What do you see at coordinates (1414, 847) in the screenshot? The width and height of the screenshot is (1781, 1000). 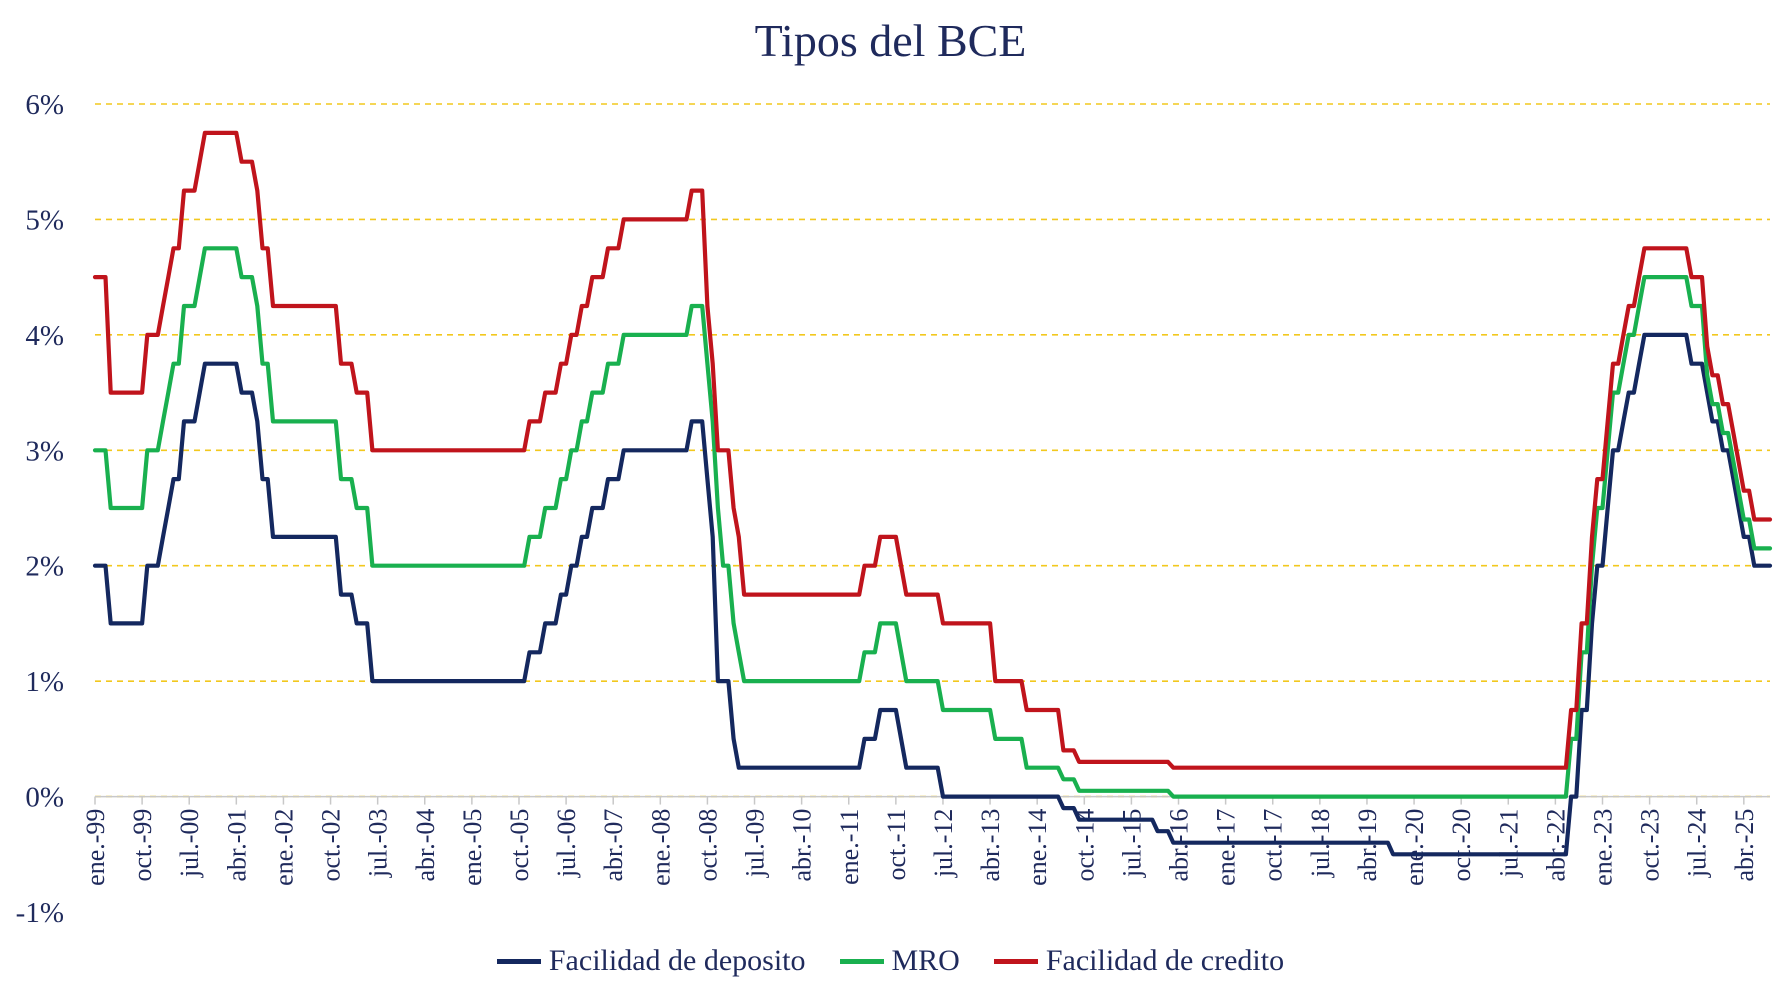 I see `x-tick-label: ene.-20` at bounding box center [1414, 847].